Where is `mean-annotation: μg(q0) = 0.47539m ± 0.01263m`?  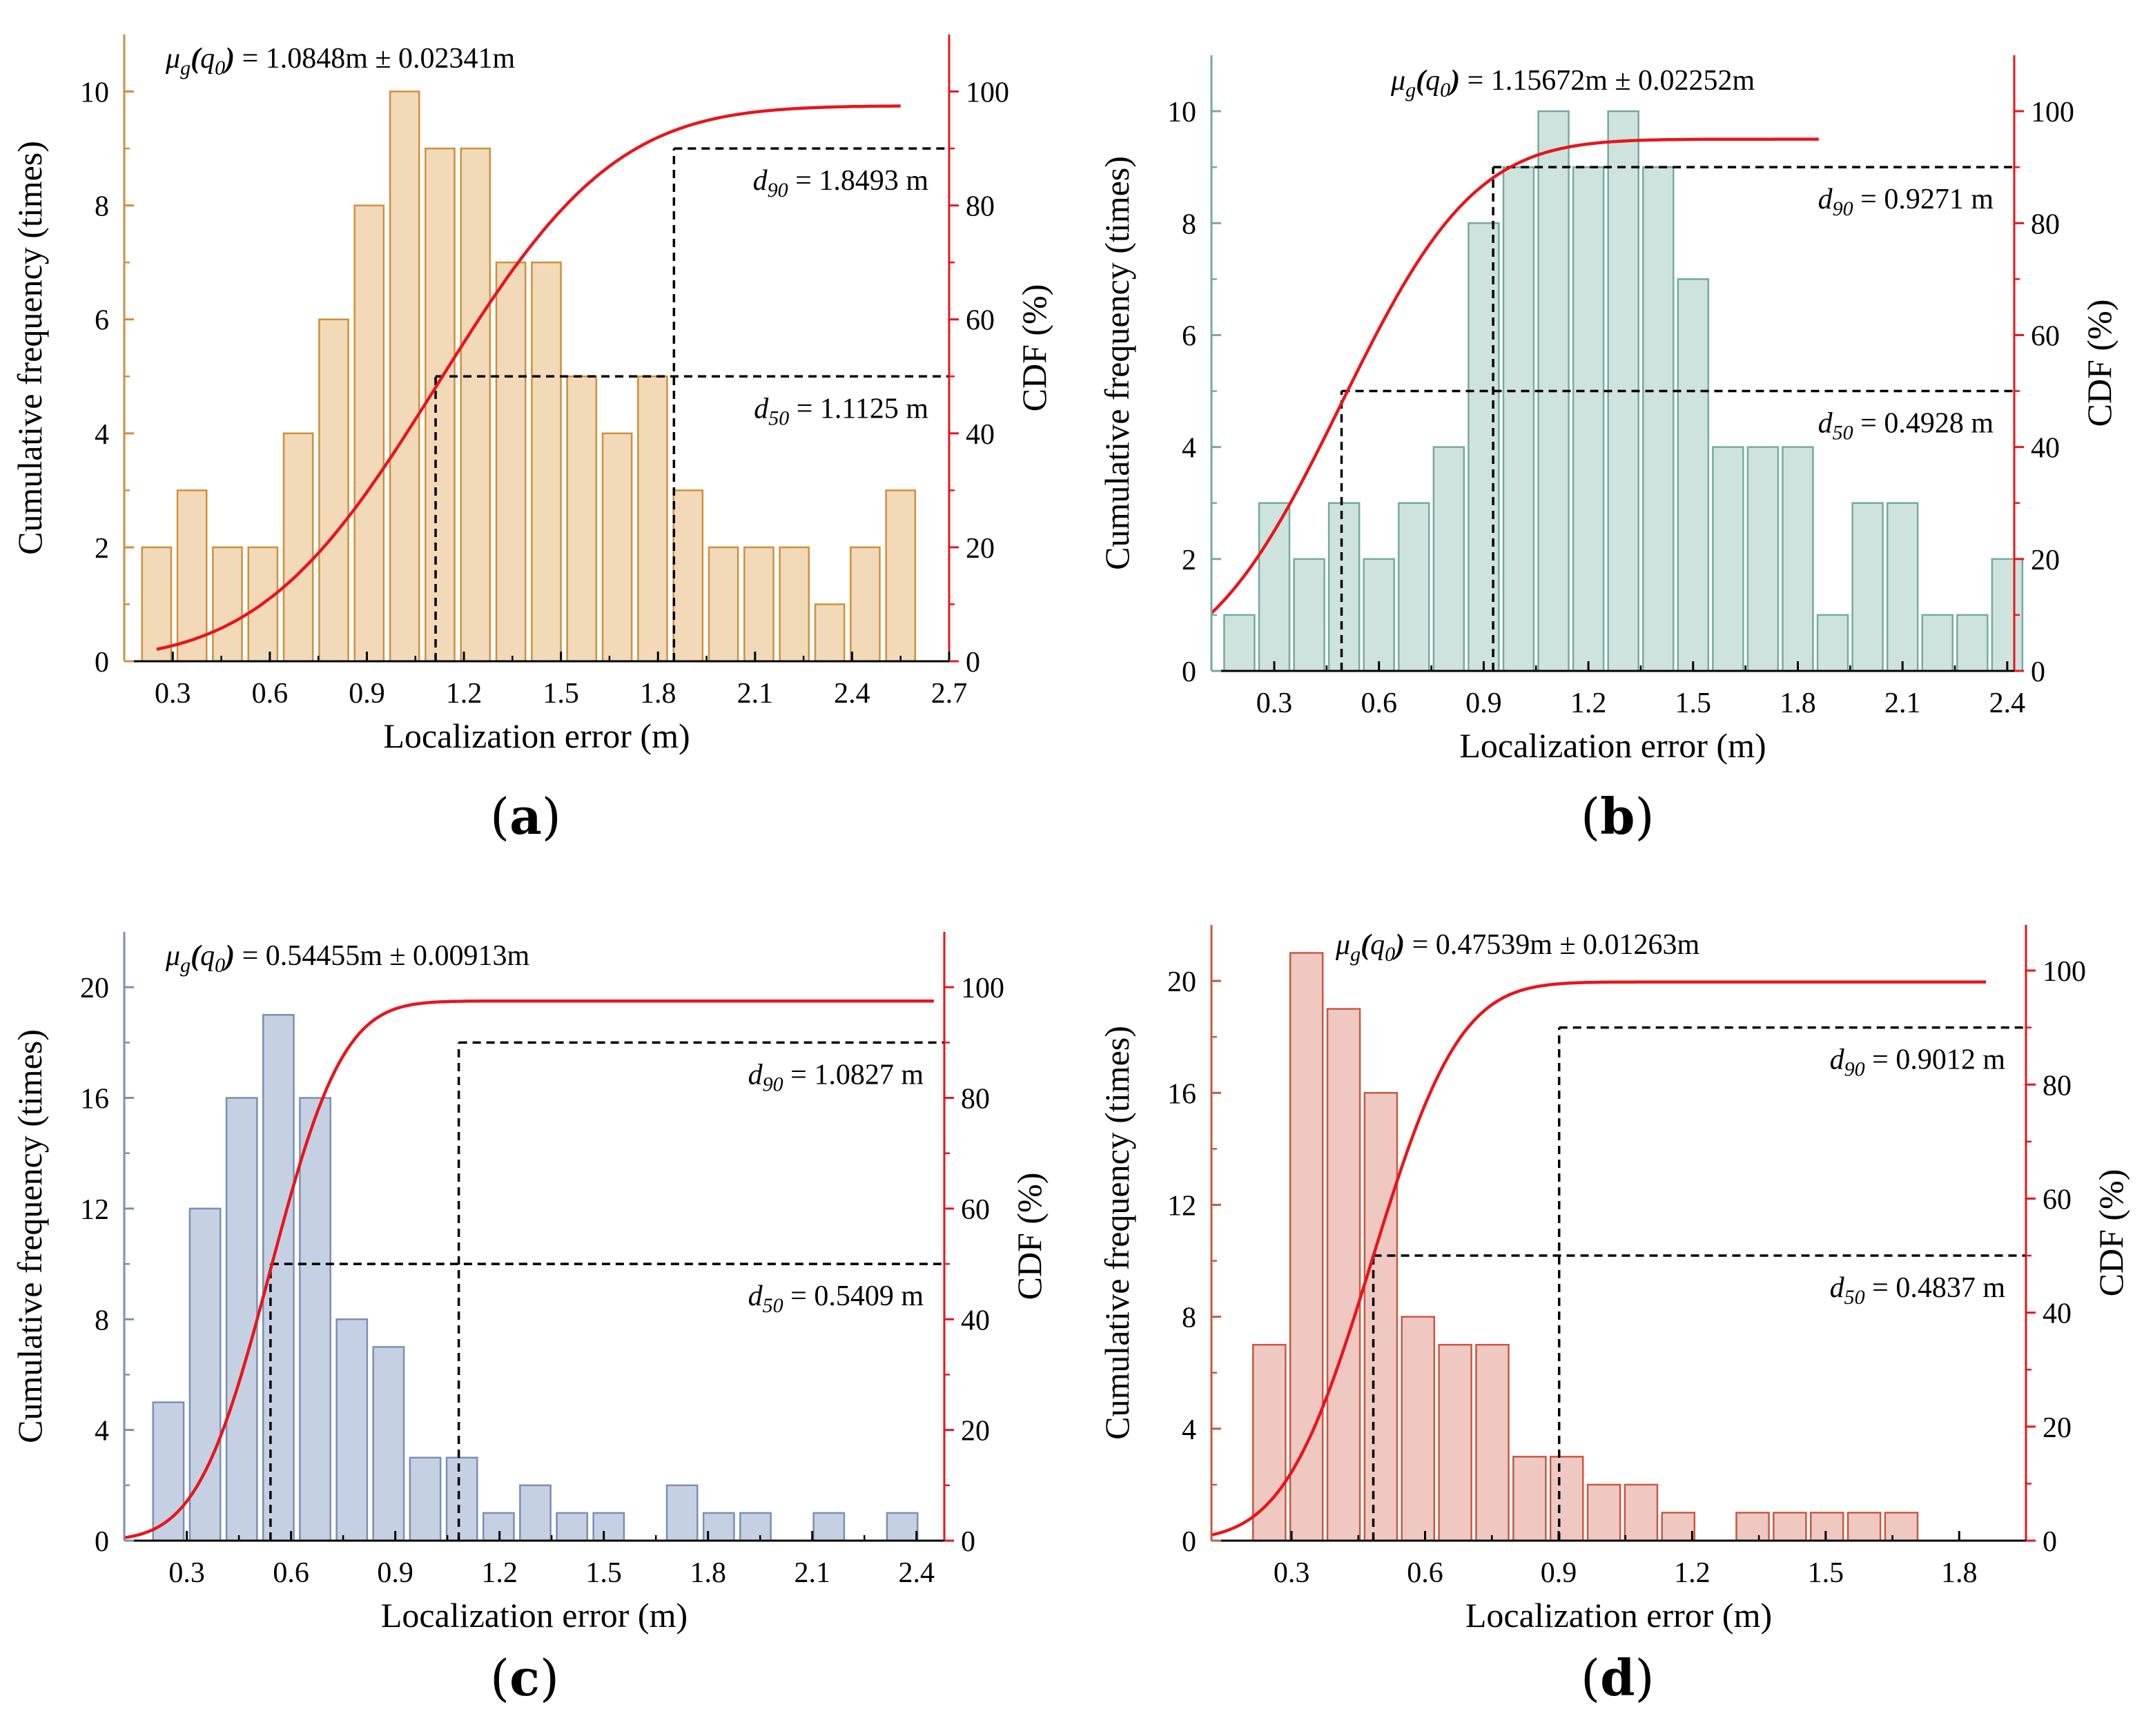
mean-annotation: μg(q0) = 0.47539m ± 0.01263m is located at coordinates (1517, 947).